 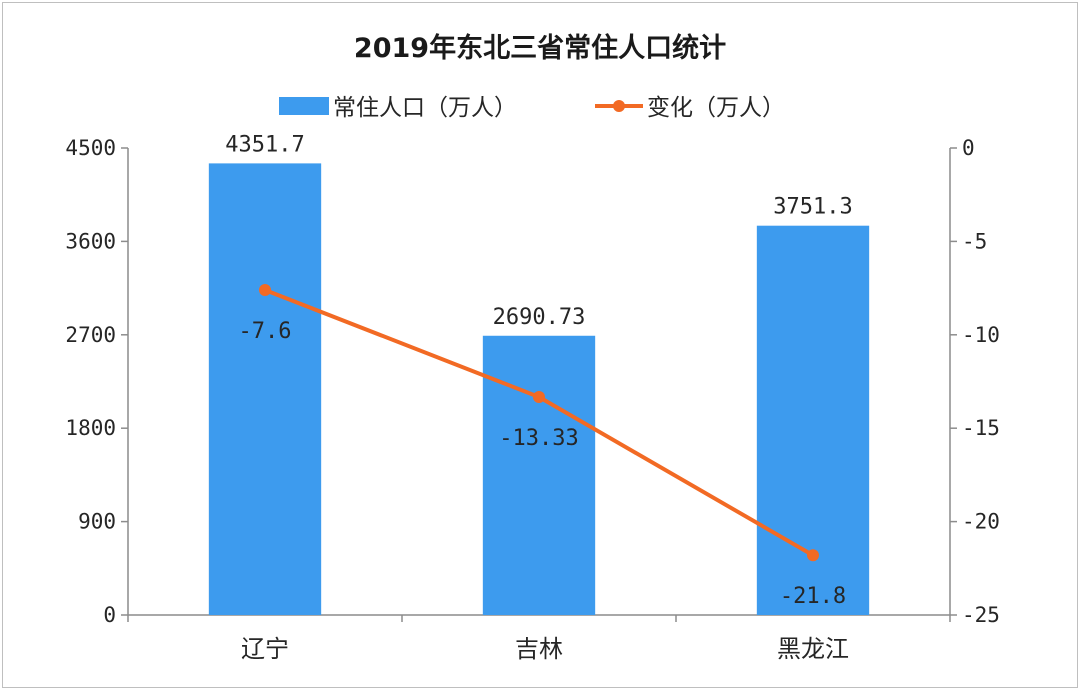 What do you see at coordinates (539, 317) in the screenshot?
I see `bar-value-label: 2690.73` at bounding box center [539, 317].